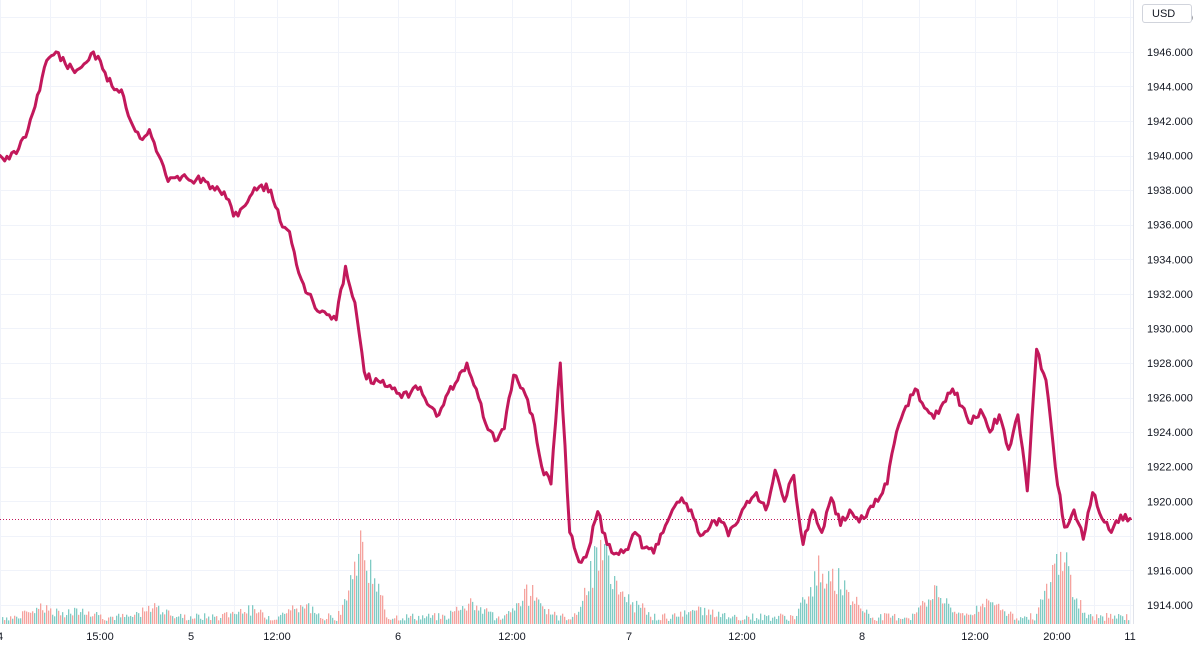  What do you see at coordinates (1170, 295) in the screenshot?
I see `y-tick-label: 1932.000` at bounding box center [1170, 295].